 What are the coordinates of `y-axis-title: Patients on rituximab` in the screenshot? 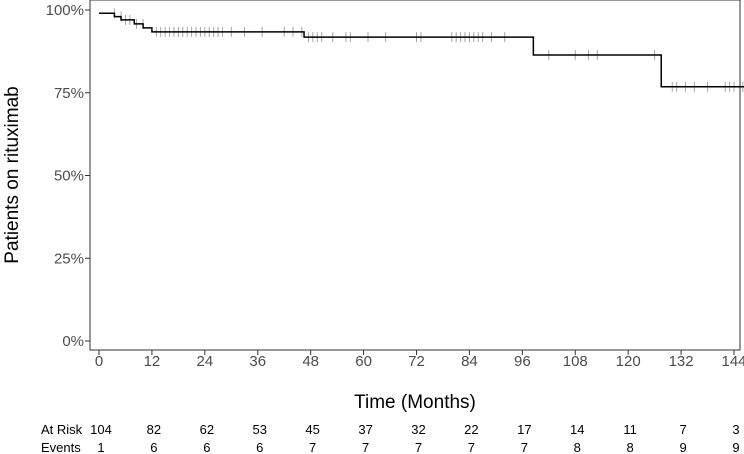 It's located at (12, 174).